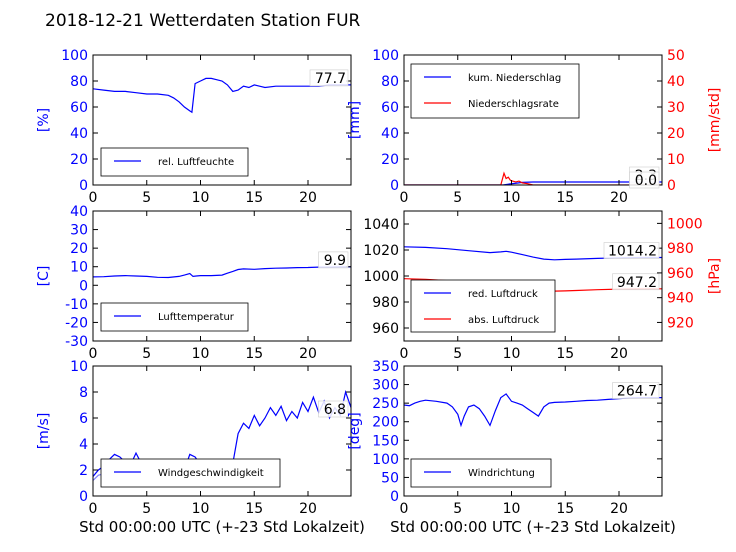 This screenshot has width=736, height=552. I want to click on y-axis-label: [m/s], so click(44, 431).